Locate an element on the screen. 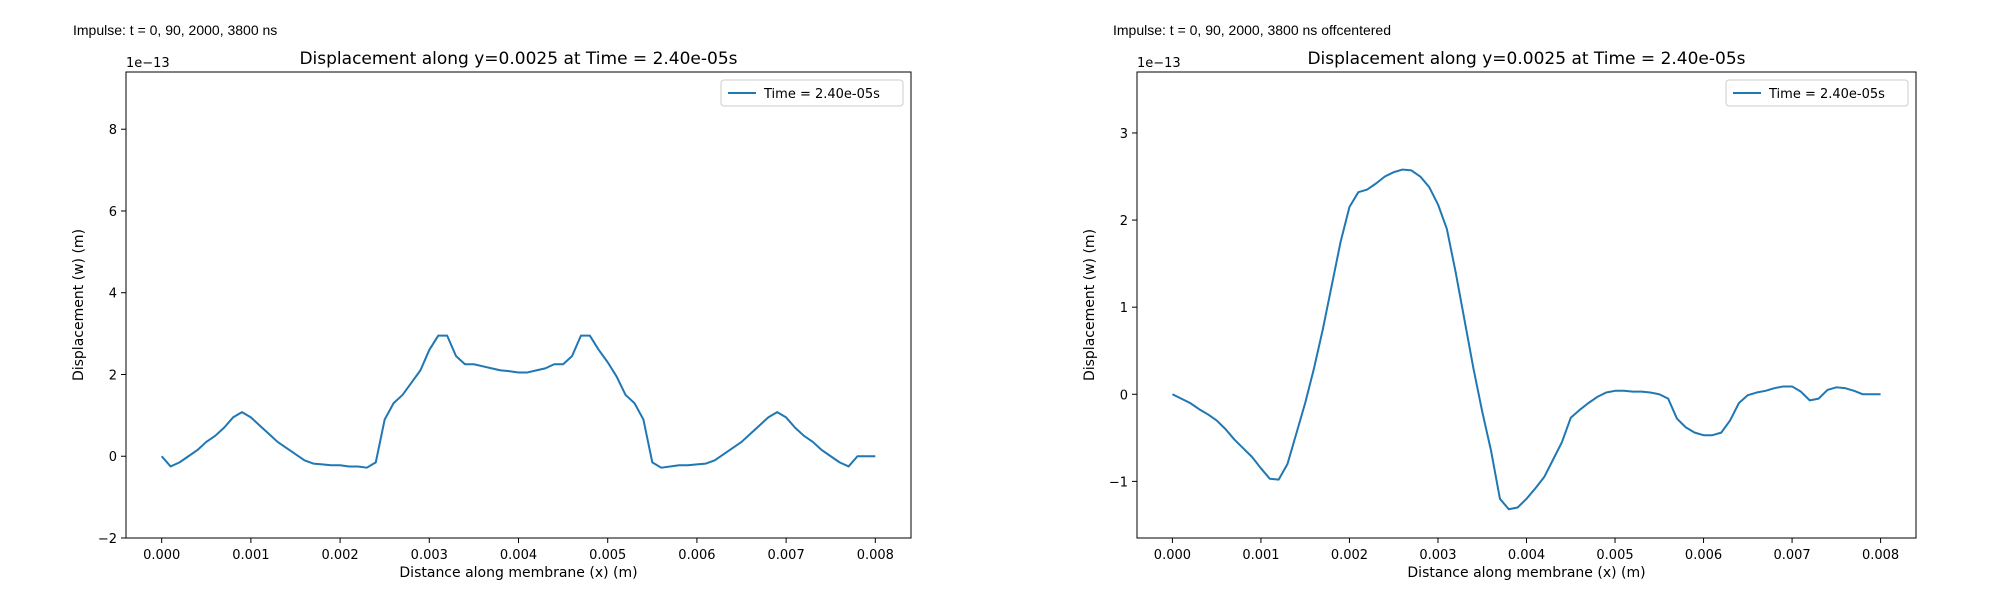 The image size is (2000, 600). series-line is located at coordinates (518, 401).